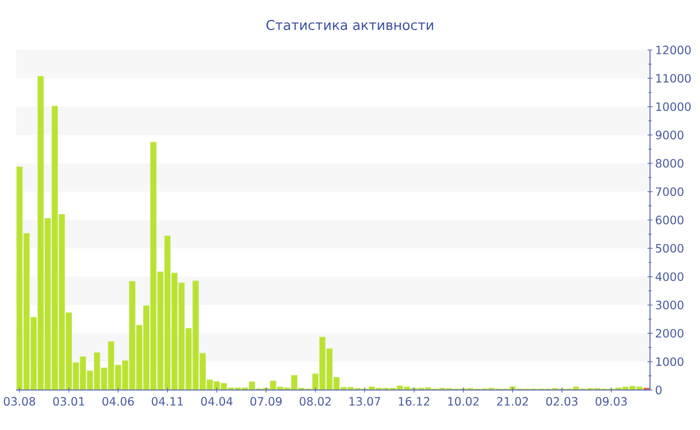  I want to click on y-tick-label: 6000, so click(670, 220).